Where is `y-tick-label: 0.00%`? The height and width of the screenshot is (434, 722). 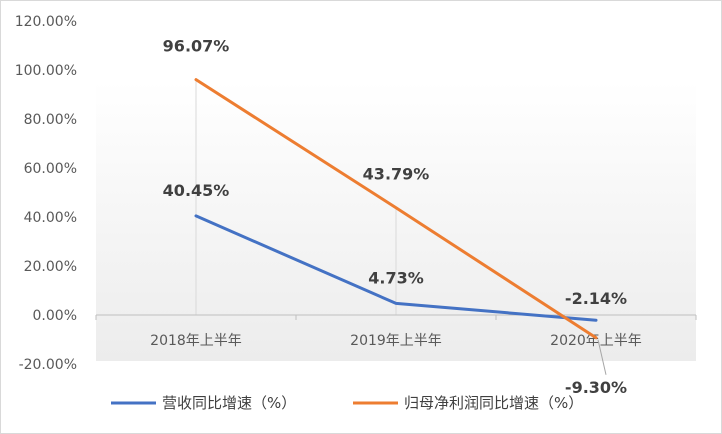 y-tick-label: 0.00% is located at coordinates (55, 316).